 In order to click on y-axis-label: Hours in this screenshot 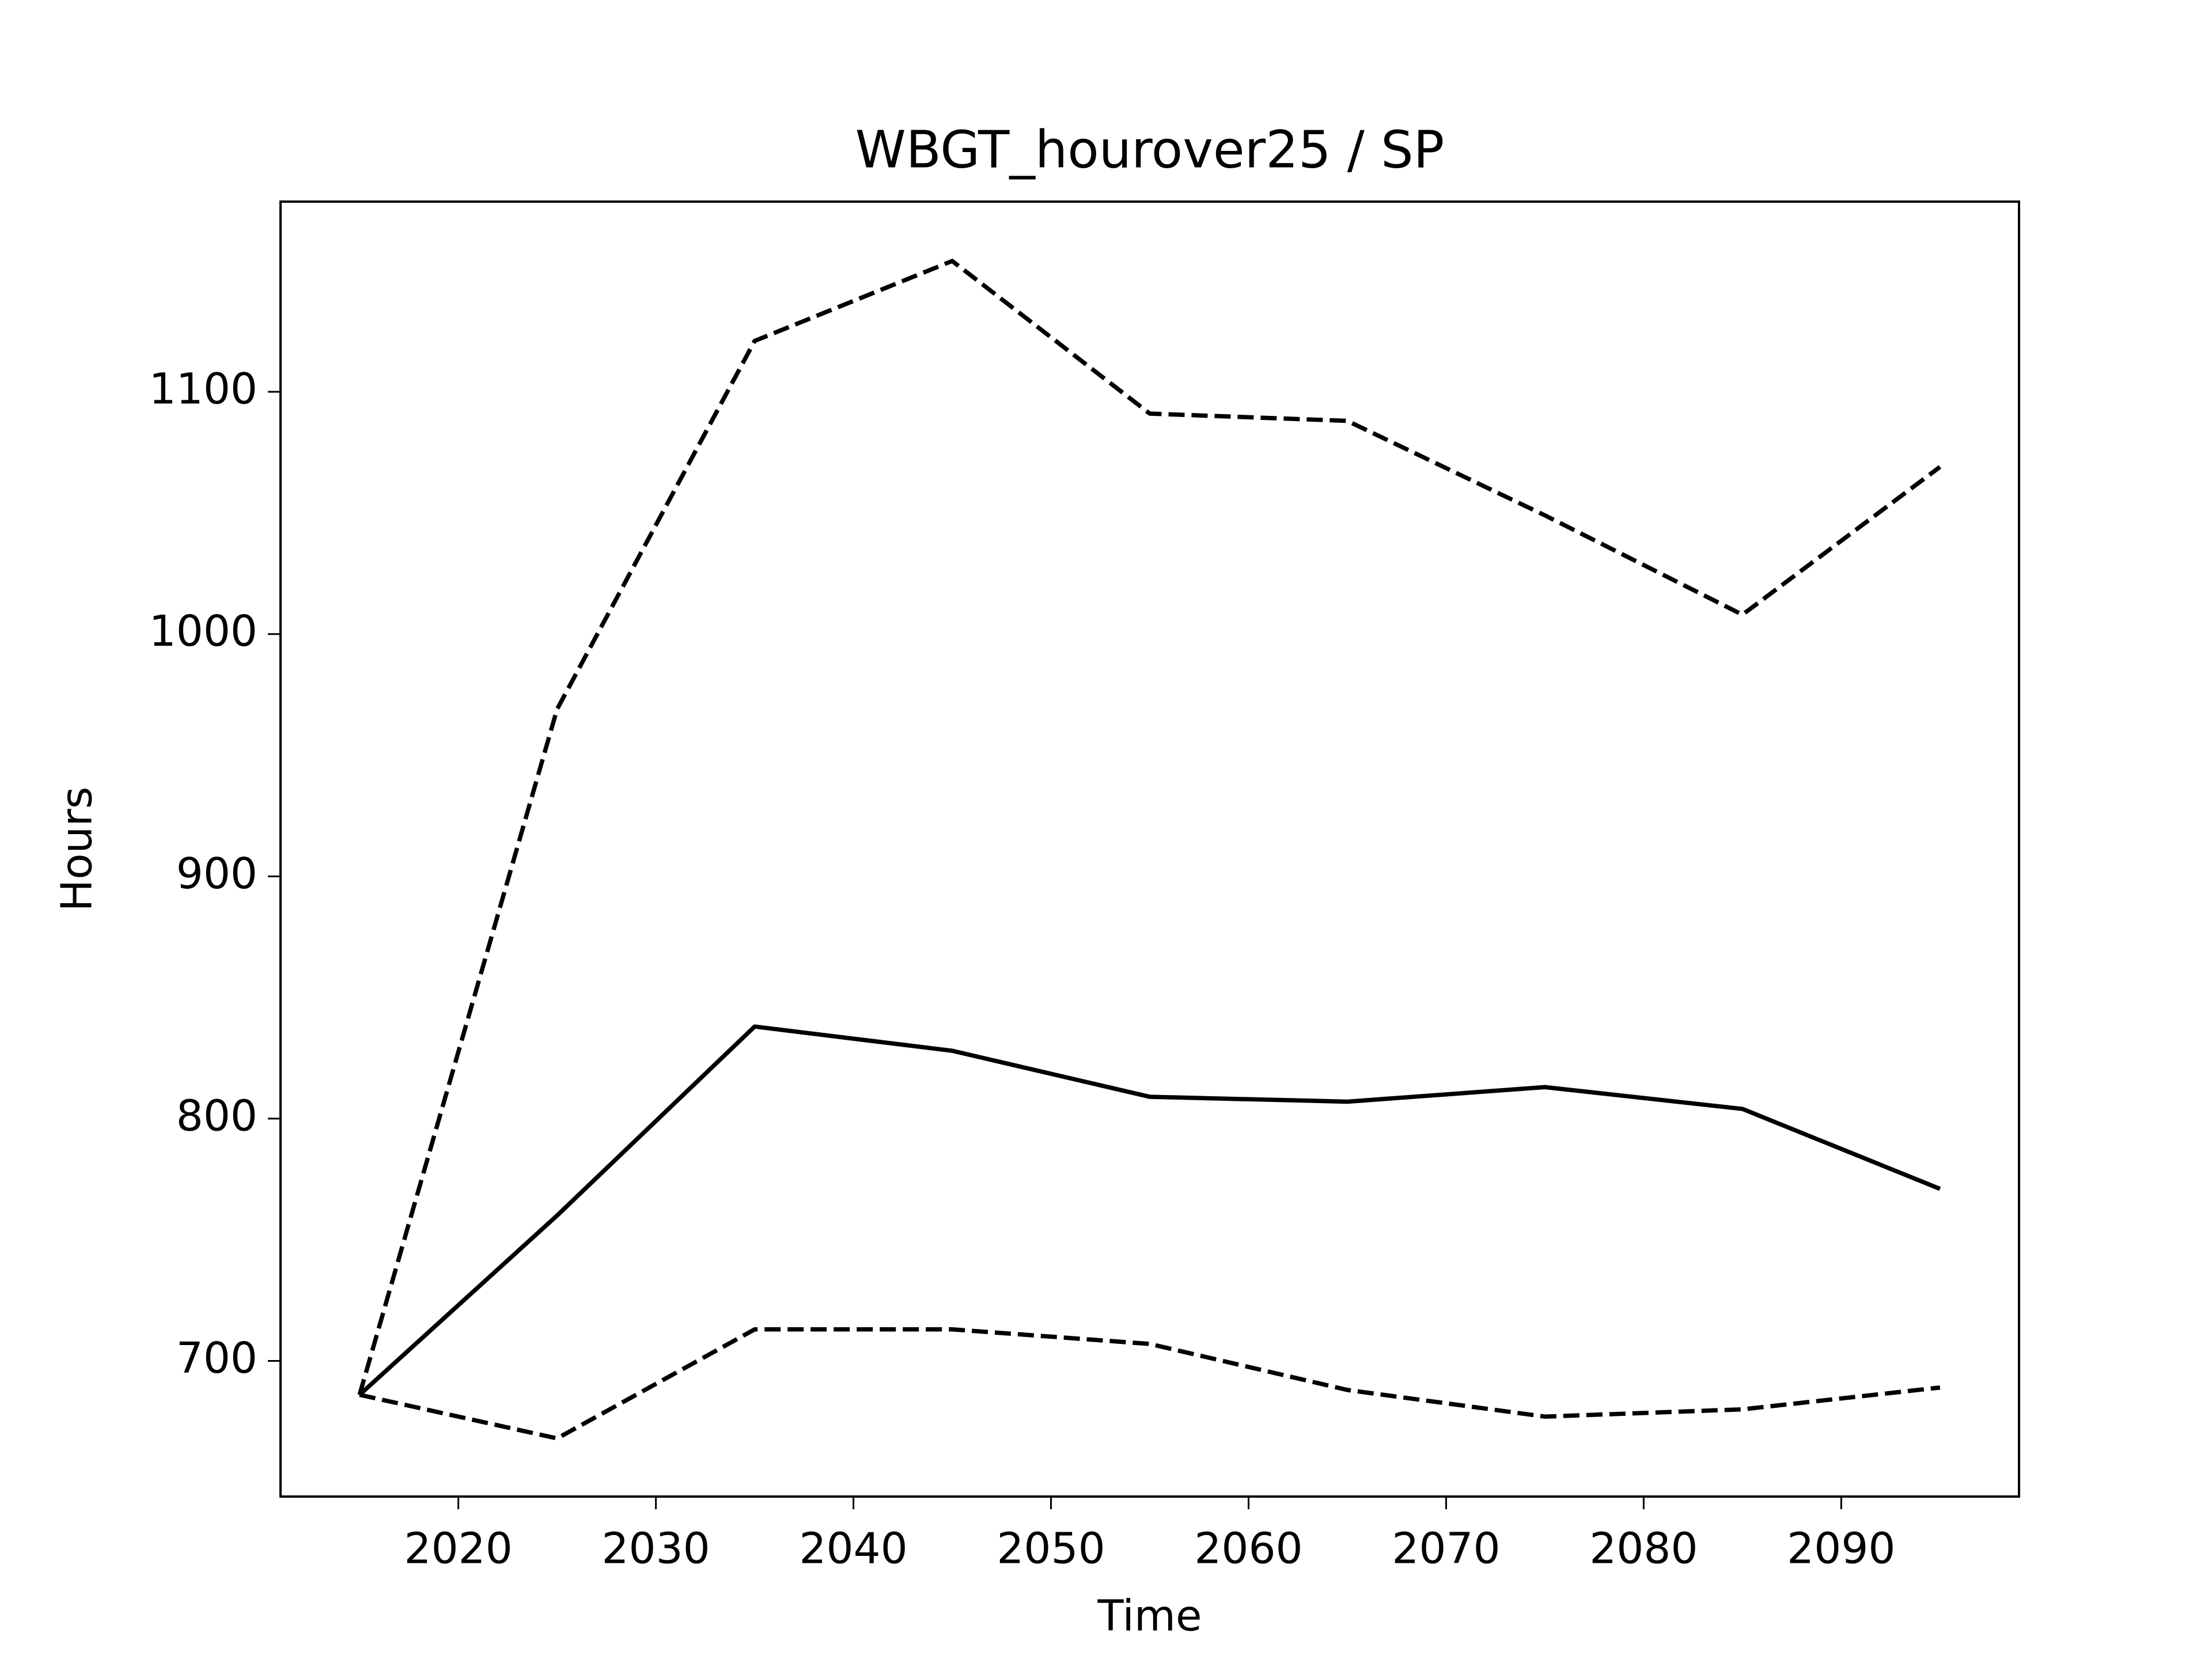, I will do `click(77, 849)`.